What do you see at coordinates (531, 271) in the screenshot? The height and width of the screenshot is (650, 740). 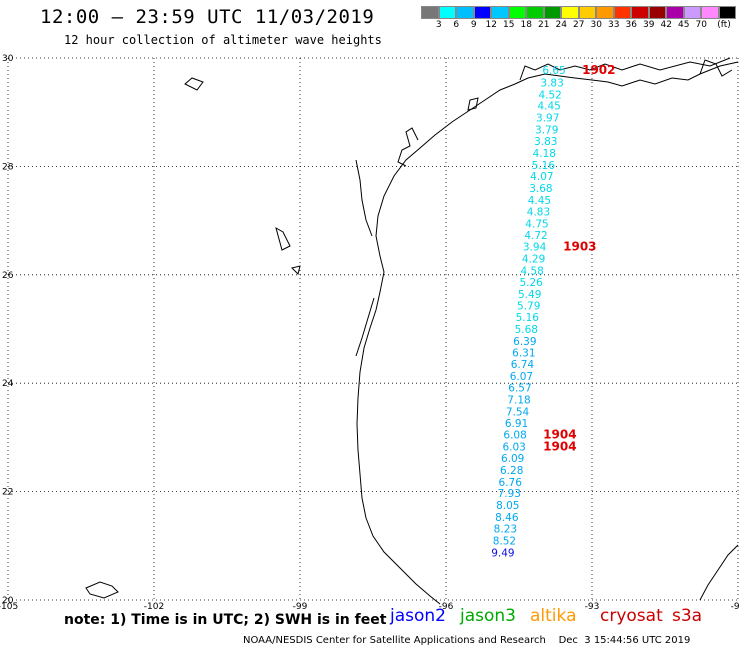 I see `wave-height-value: 4.58` at bounding box center [531, 271].